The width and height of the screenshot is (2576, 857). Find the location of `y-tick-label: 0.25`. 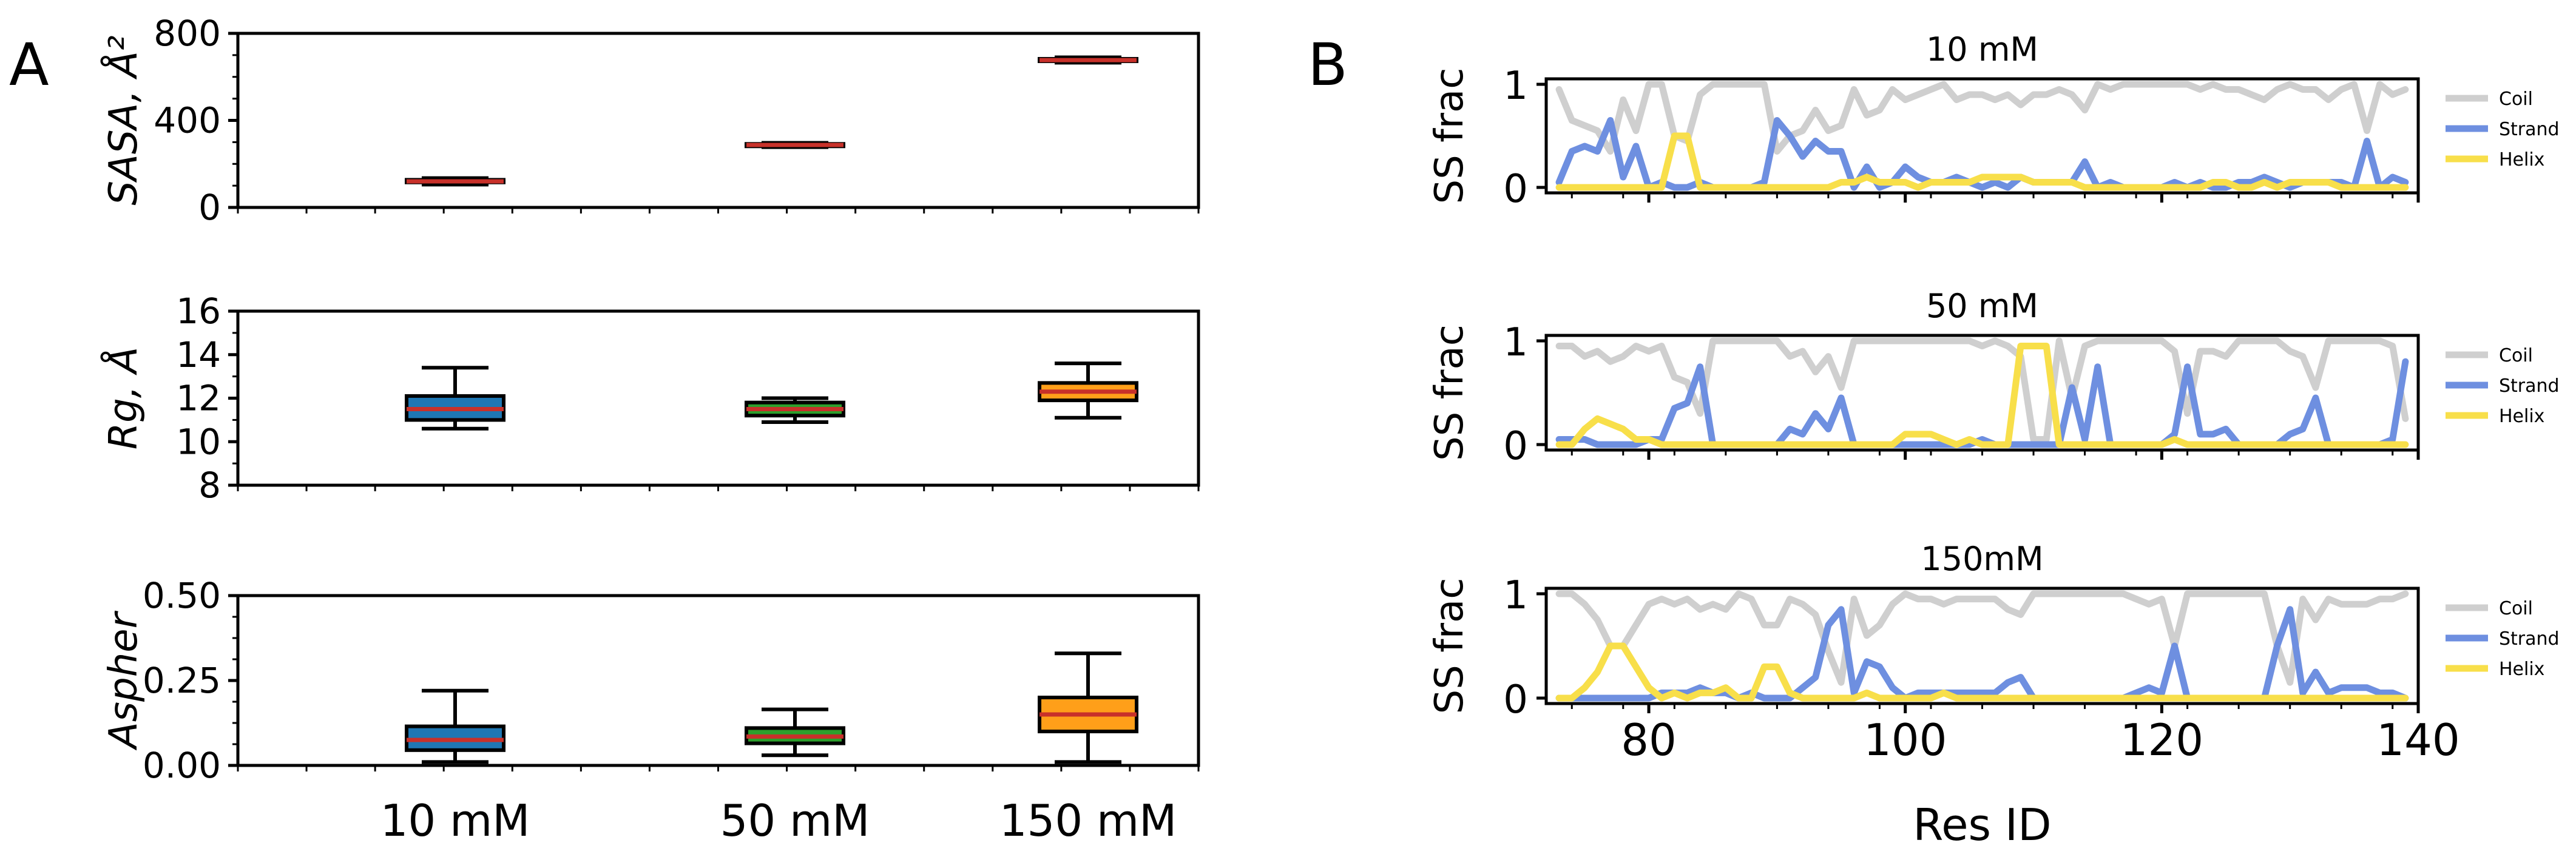

y-tick-label: 0.25 is located at coordinates (182, 680).